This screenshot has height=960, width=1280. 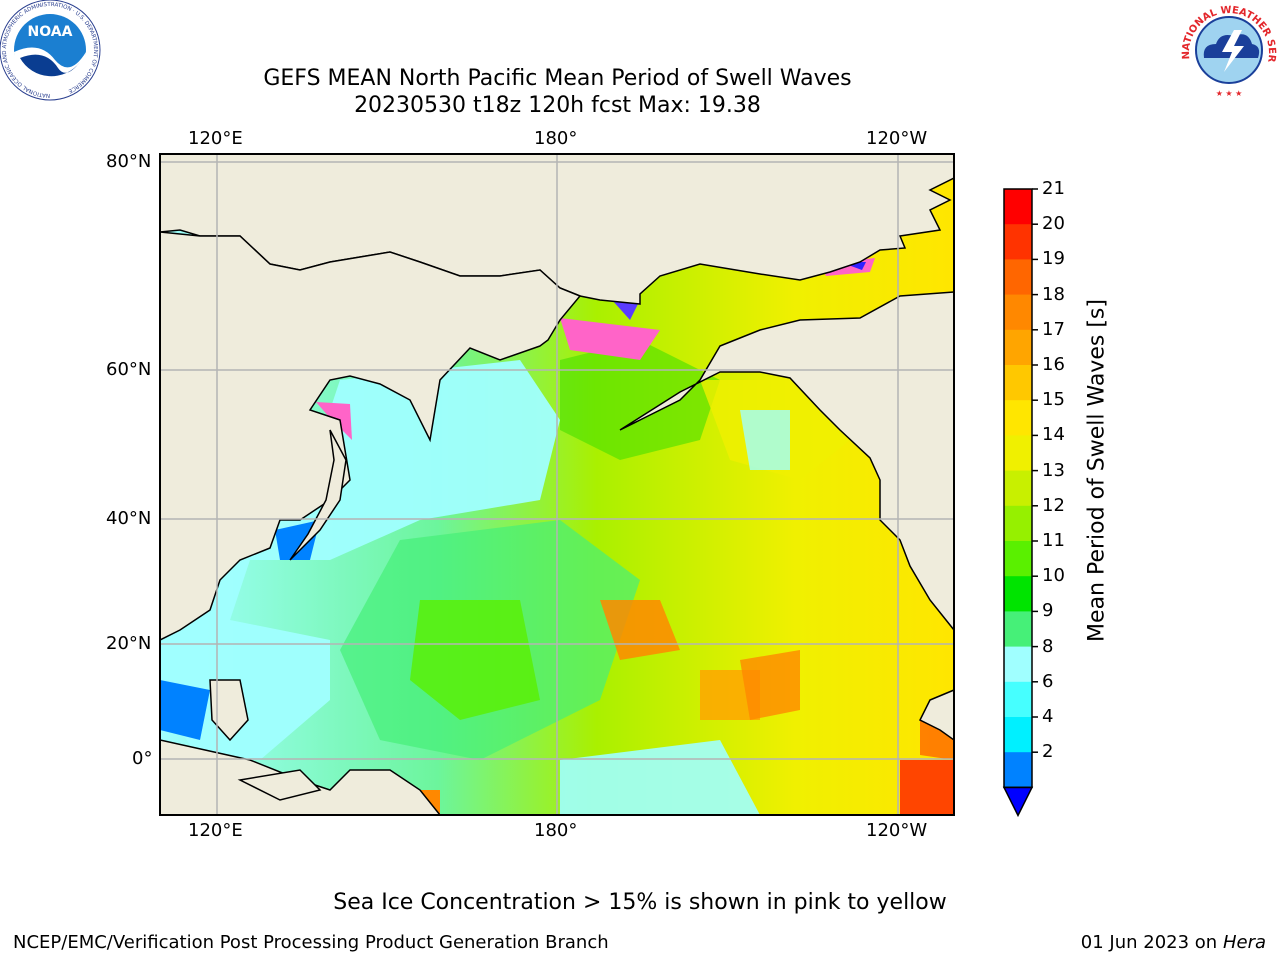 What do you see at coordinates (1149, 942) in the screenshot?
I see `footer-date: 01 Jun 2023 on` at bounding box center [1149, 942].